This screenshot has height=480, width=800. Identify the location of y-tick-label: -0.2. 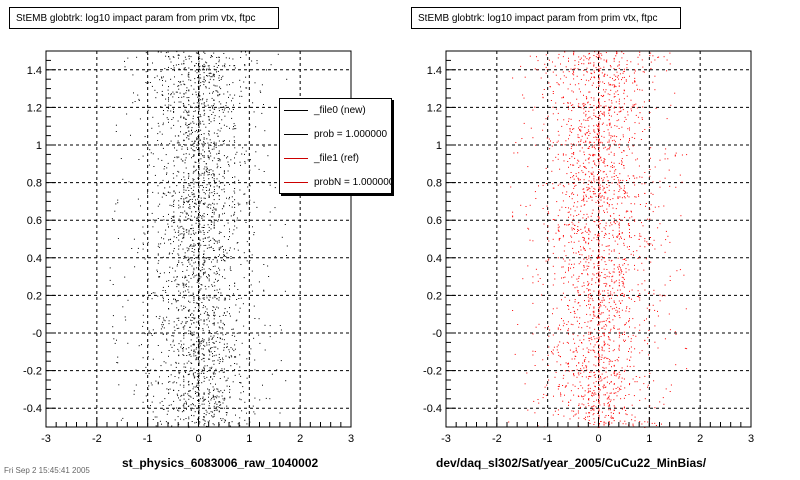
(32, 372).